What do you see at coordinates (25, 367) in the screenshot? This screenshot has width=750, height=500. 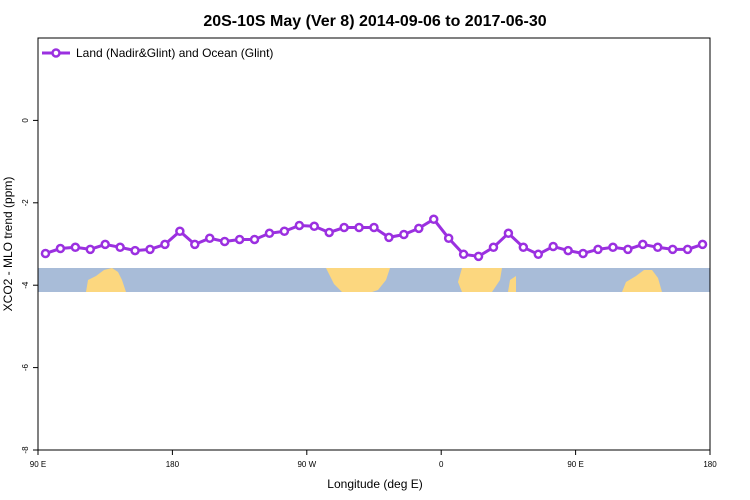 I see `y-tick-label: -6` at bounding box center [25, 367].